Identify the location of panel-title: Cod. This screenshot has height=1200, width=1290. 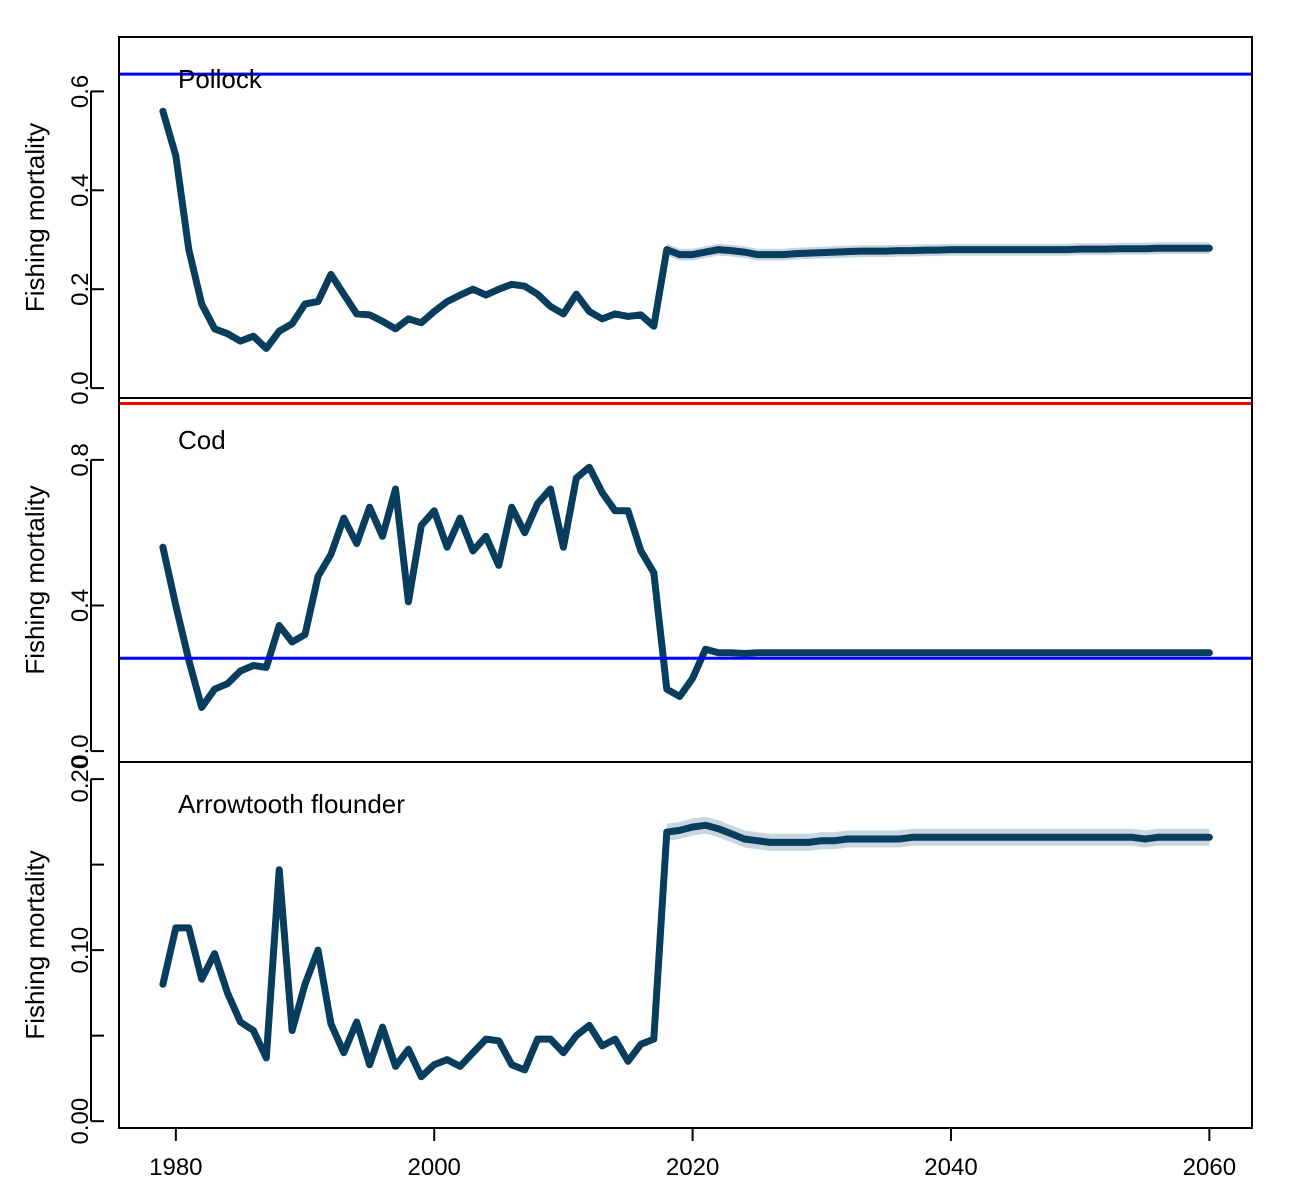
(202, 440).